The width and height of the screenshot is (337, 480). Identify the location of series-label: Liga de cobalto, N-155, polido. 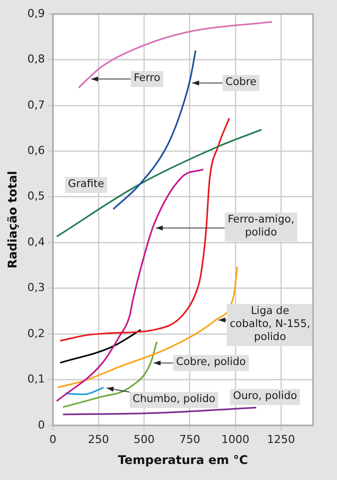
(270, 323).